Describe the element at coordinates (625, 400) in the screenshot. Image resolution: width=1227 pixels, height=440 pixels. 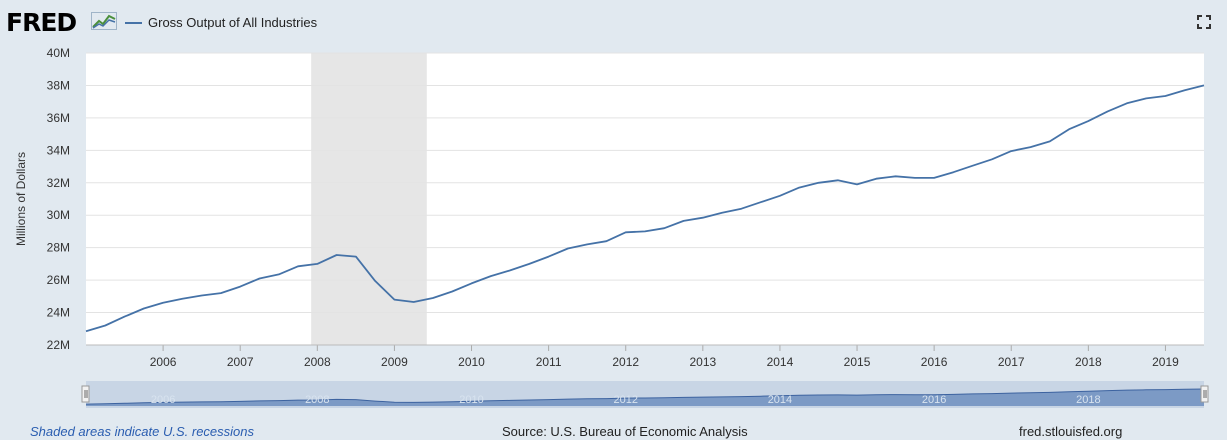
I see `navigator-tick-label: 2012` at that location.